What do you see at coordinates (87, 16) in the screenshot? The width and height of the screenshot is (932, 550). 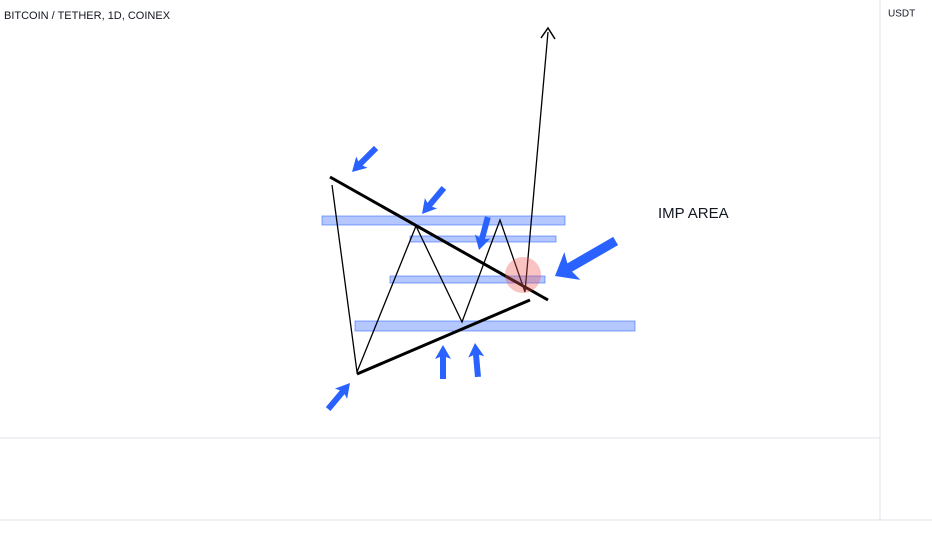 I see `chart-title: BITCOIN / TETHER, 1D, COINEX` at bounding box center [87, 16].